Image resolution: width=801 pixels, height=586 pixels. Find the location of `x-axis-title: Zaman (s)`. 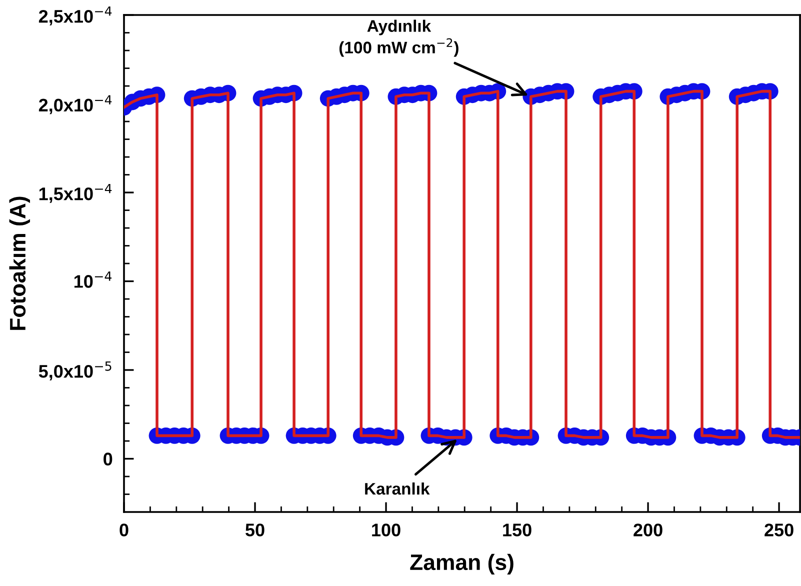

x-axis-title: Zaman (s) is located at coordinates (462, 564).